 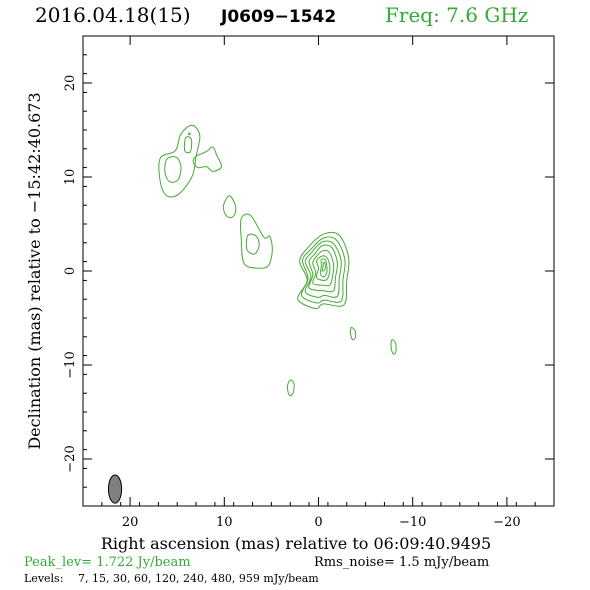 I want to click on x-tick-label: −20, so click(x=506, y=522).